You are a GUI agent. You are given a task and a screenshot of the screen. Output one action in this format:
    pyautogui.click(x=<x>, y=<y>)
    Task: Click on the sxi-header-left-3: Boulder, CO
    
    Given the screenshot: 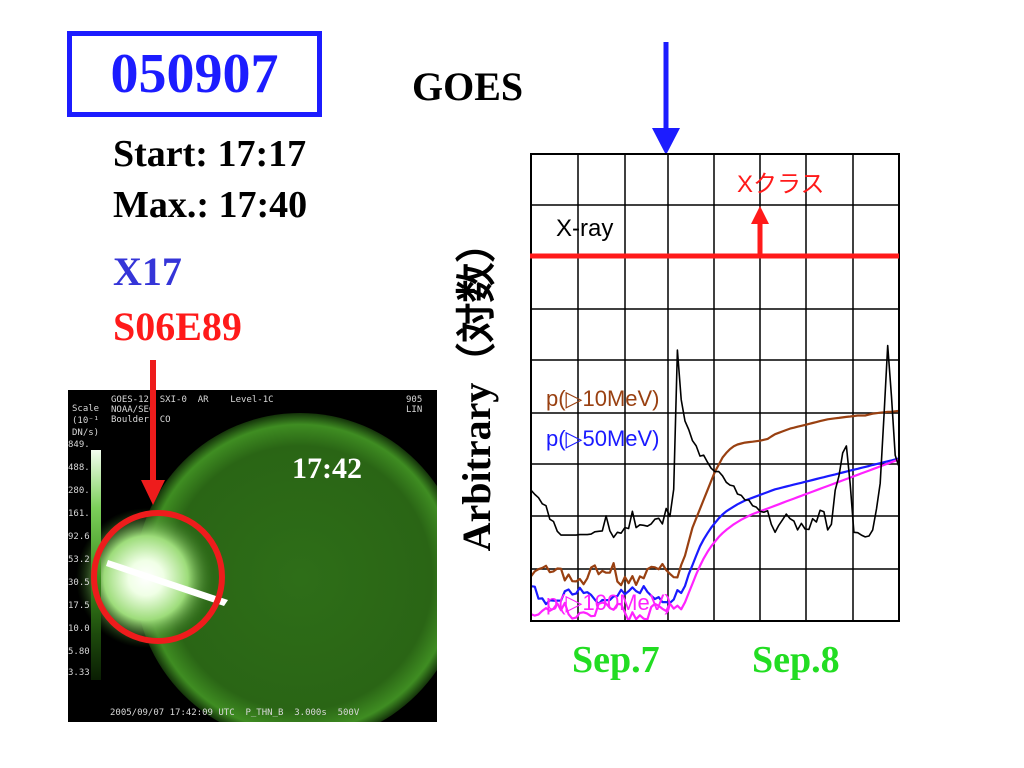 What is the action you would take?
    pyautogui.click(x=141, y=420)
    